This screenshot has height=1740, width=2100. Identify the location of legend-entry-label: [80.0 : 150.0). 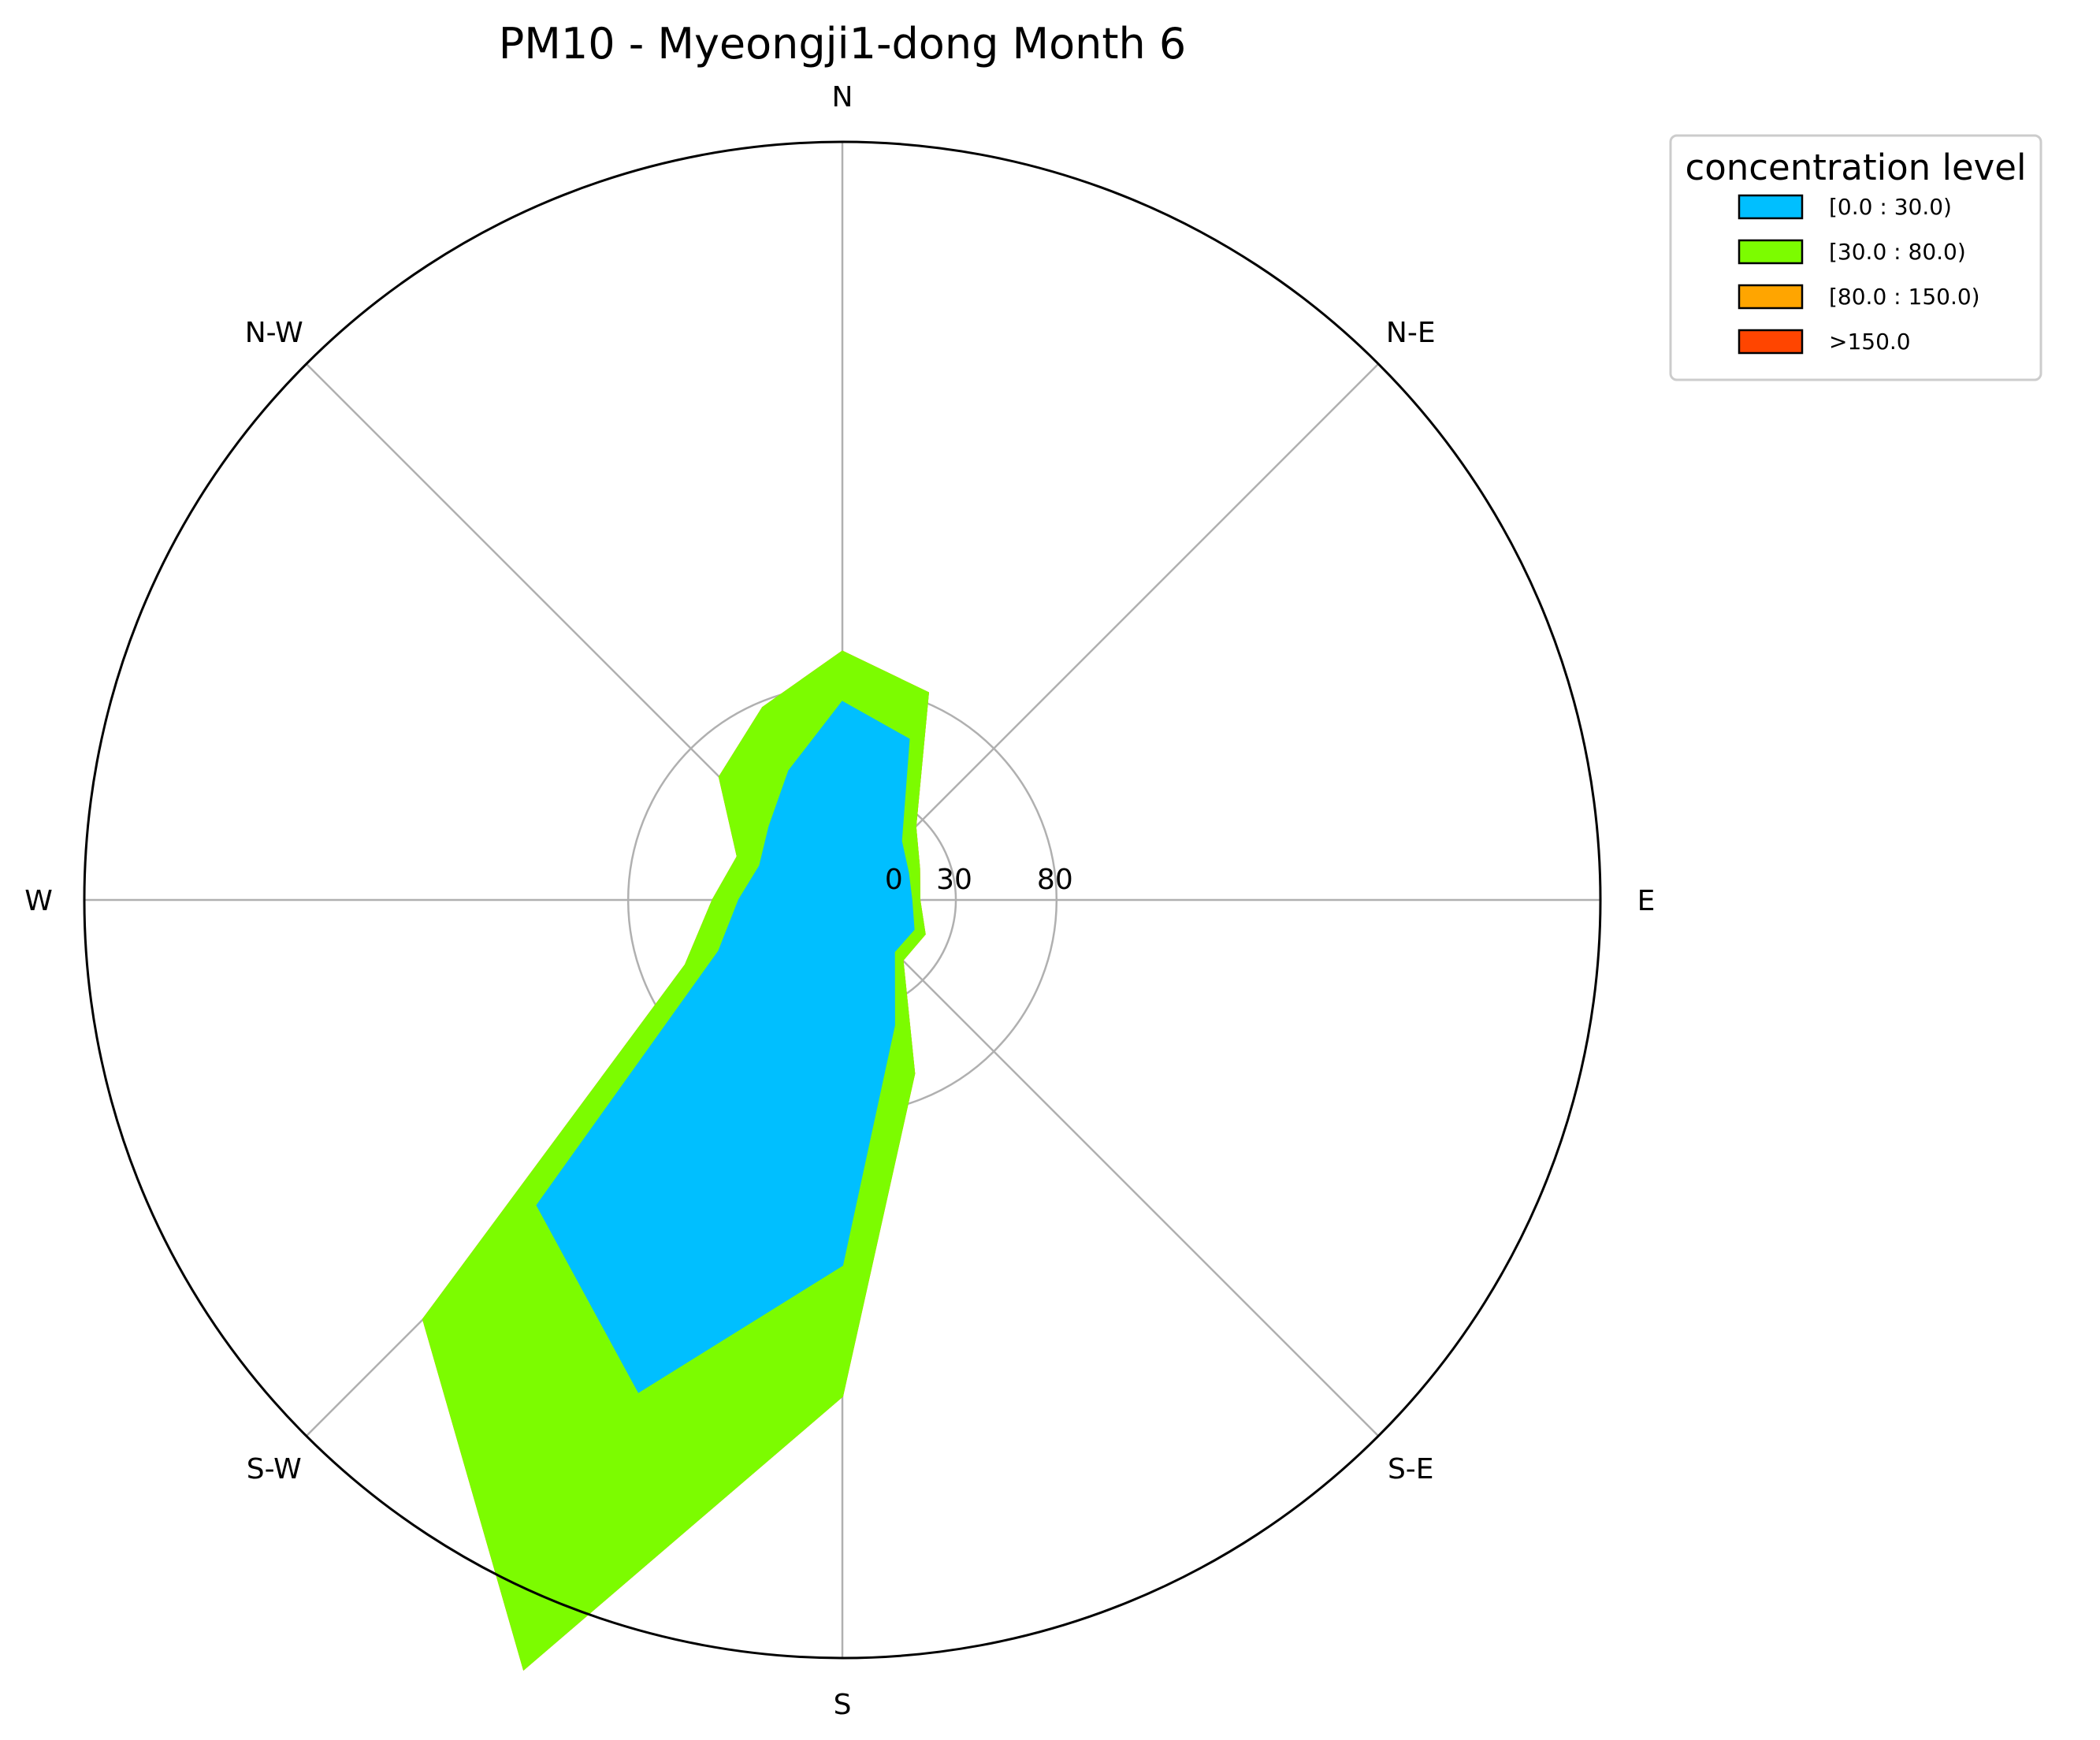
(1904, 297).